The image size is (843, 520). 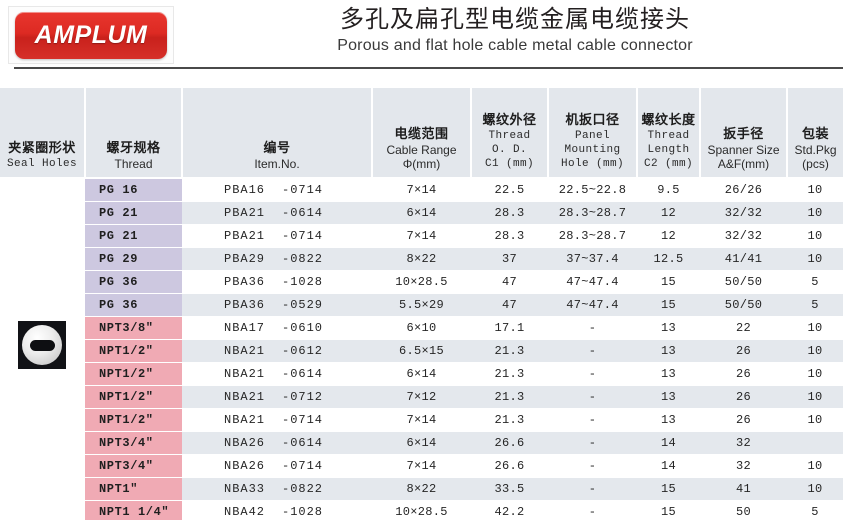 What do you see at coordinates (245, 258) in the screenshot?
I see `item-code: PBA29` at bounding box center [245, 258].